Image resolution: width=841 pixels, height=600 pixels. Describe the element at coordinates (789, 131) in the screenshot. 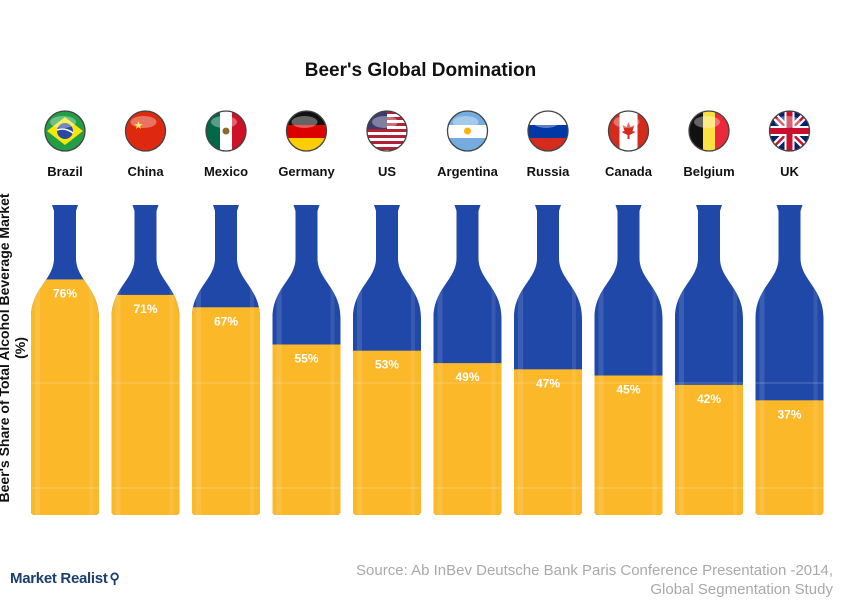

I see `uk-flag-icon` at that location.